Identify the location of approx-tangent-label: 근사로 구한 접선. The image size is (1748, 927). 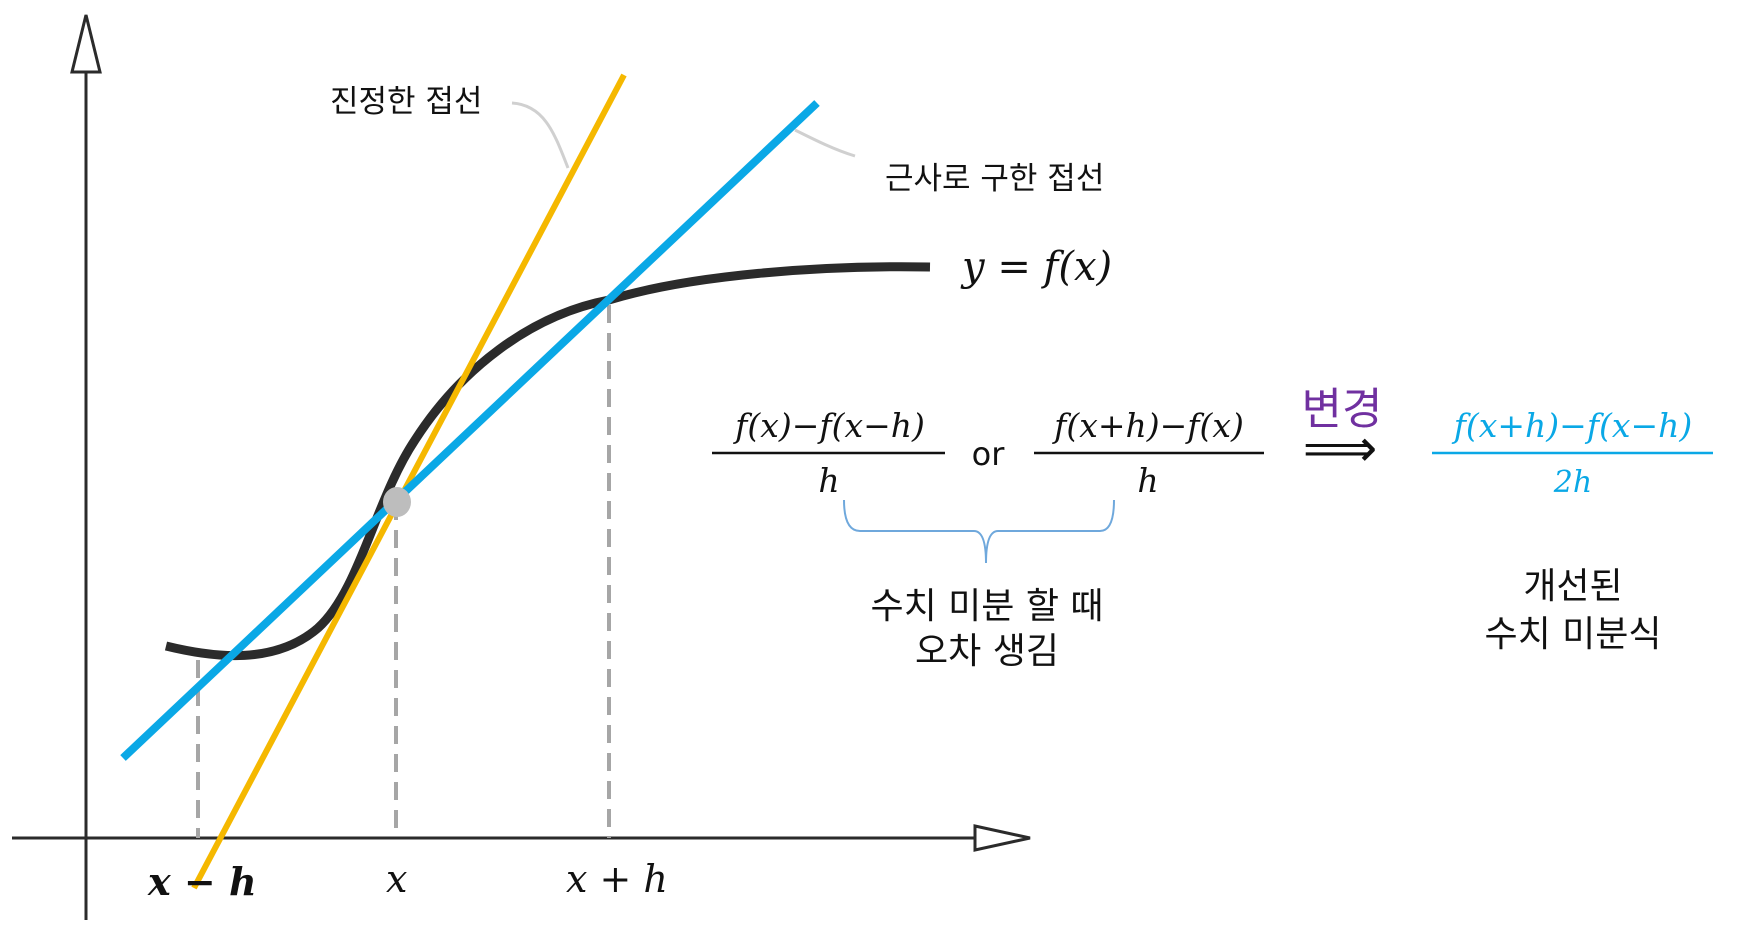
(994, 179).